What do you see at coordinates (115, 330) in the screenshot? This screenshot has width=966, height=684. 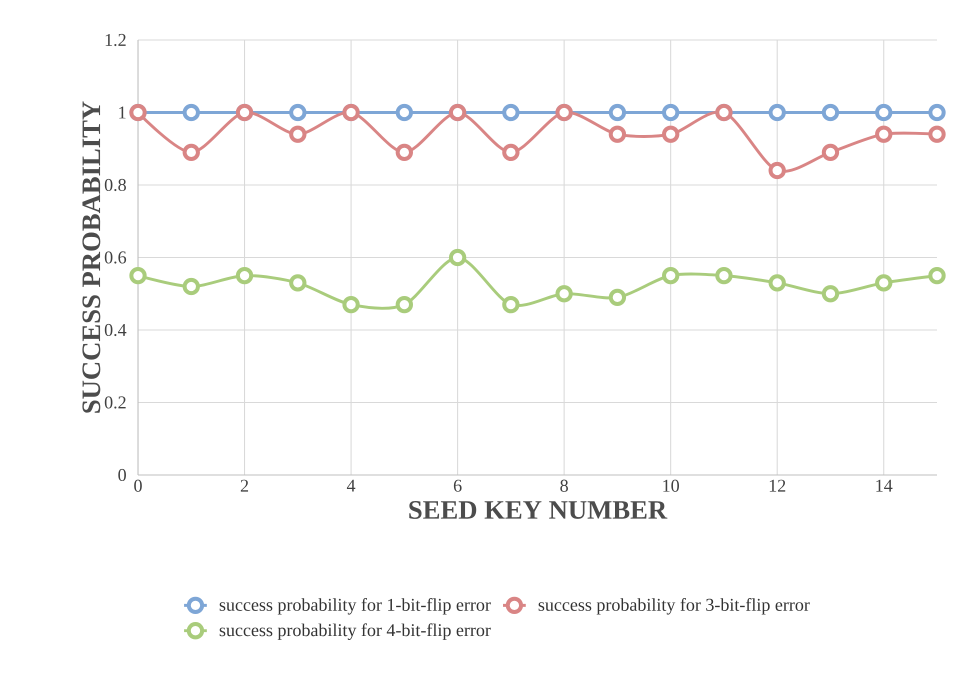 I see `y-tick-label: 0.4` at bounding box center [115, 330].